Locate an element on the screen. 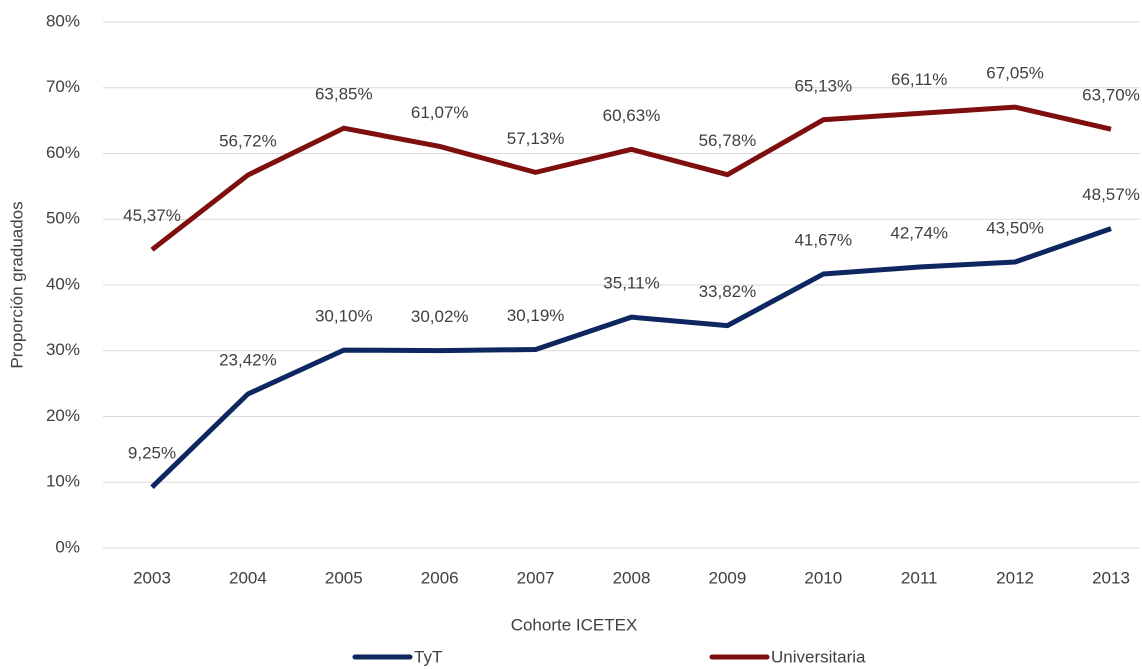 This screenshot has height=669, width=1142. y-tick-label: 0% is located at coordinates (67, 546).